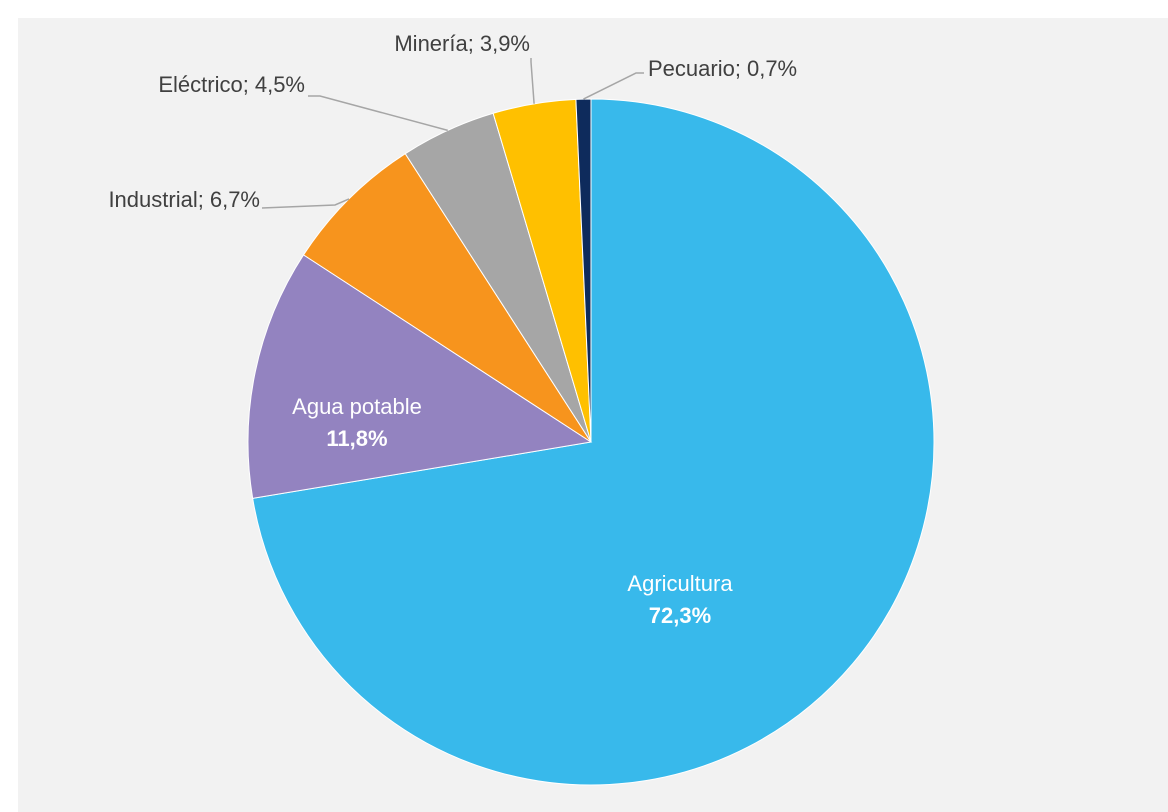 This screenshot has width=1168, height=812. I want to click on slice-value-label: 11,8%, so click(356, 438).